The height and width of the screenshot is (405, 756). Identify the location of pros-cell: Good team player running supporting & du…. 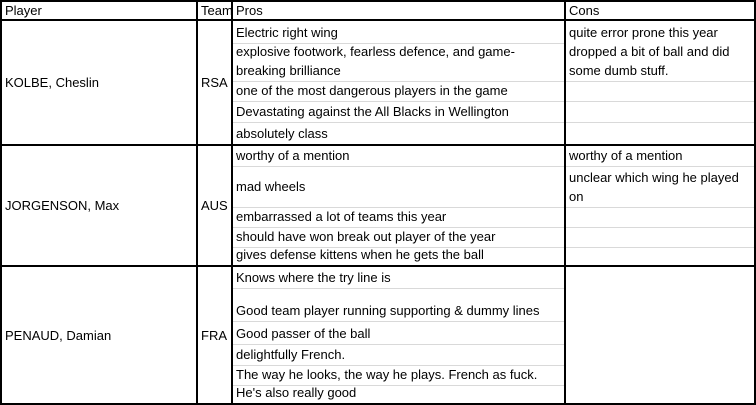
(398, 304).